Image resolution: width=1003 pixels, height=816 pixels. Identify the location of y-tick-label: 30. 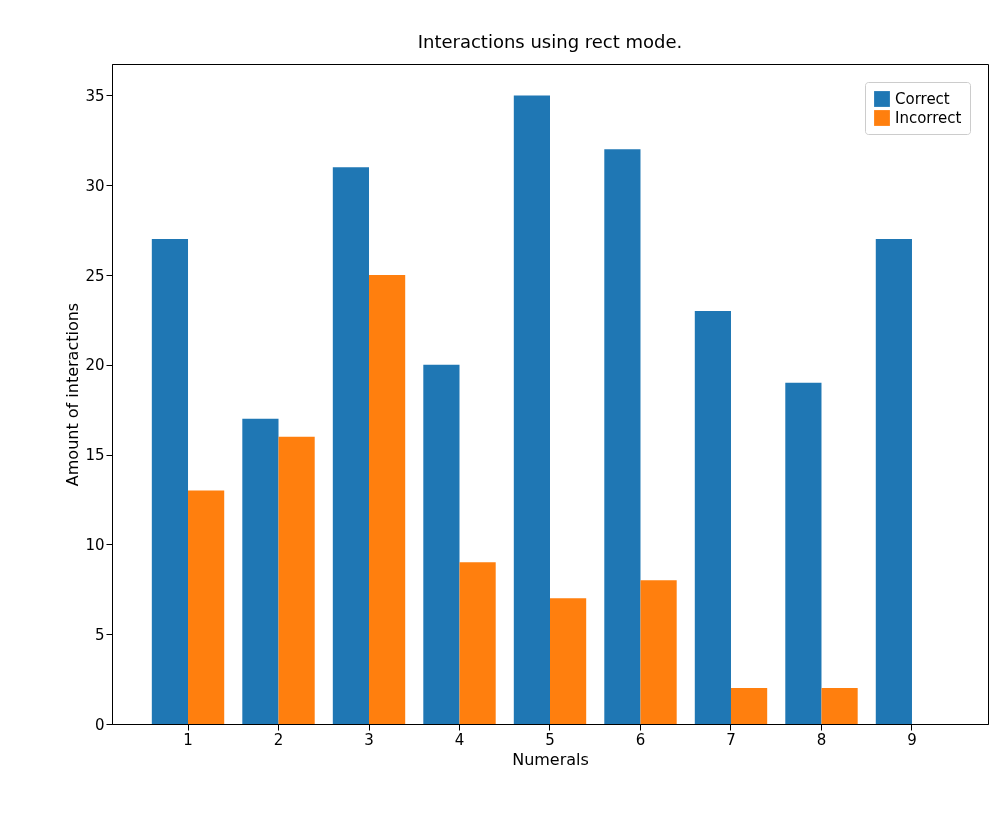
(95, 185).